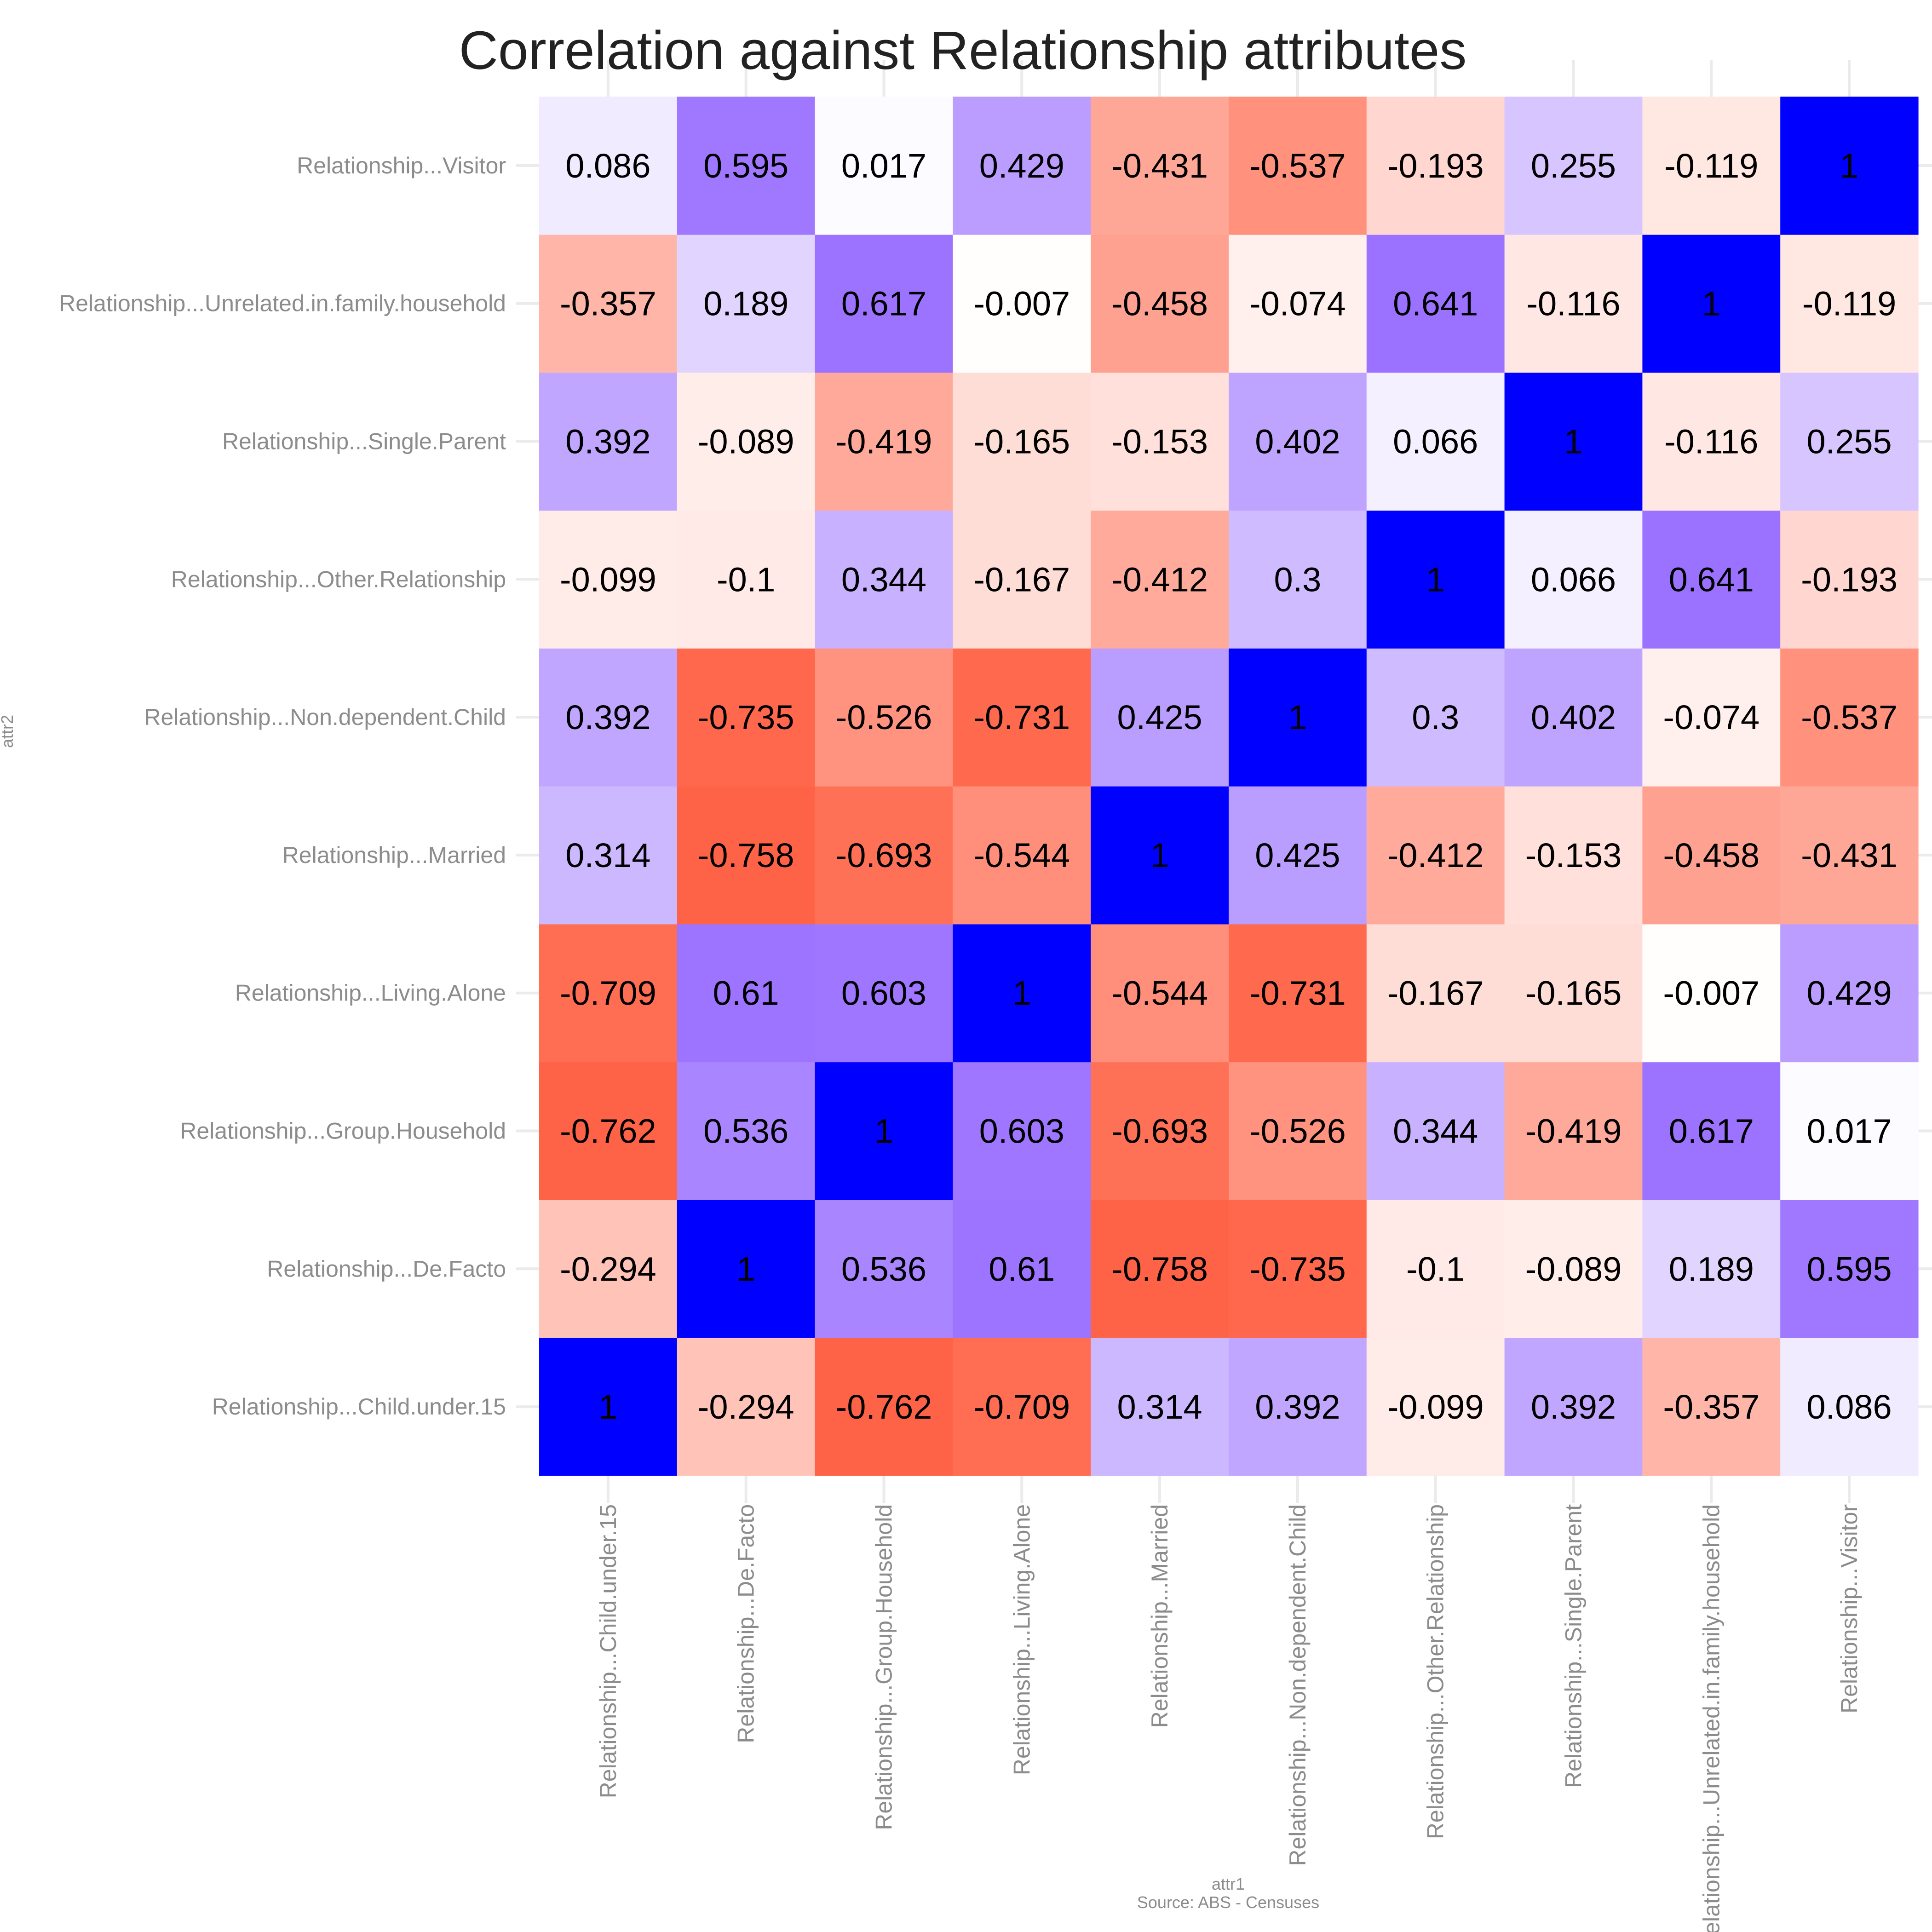  Describe the element at coordinates (325, 717) in the screenshot. I see `y-tick-label: Relationship...Non.dependent.Child` at that location.